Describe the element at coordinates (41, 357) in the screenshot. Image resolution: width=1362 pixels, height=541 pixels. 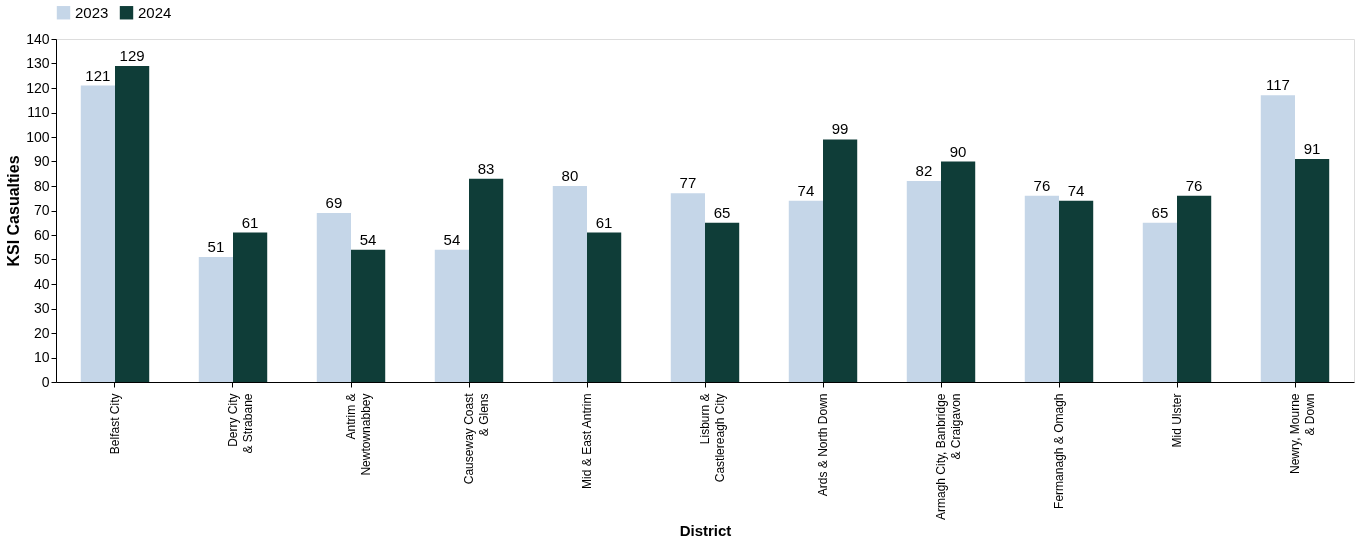
I see `y-tick-label: 10` at that location.